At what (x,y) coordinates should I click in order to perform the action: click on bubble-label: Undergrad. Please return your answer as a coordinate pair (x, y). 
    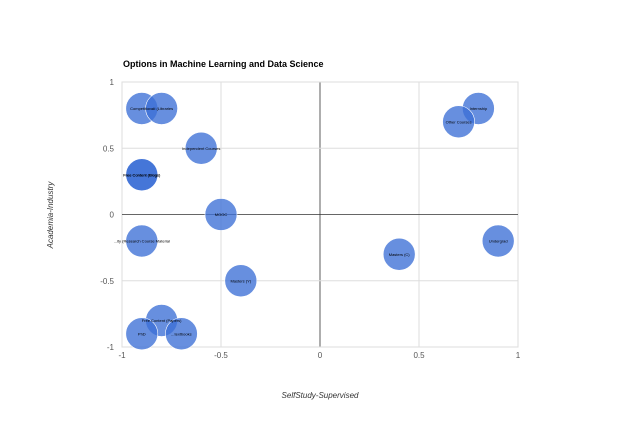
    Looking at the image, I should click on (498, 241).